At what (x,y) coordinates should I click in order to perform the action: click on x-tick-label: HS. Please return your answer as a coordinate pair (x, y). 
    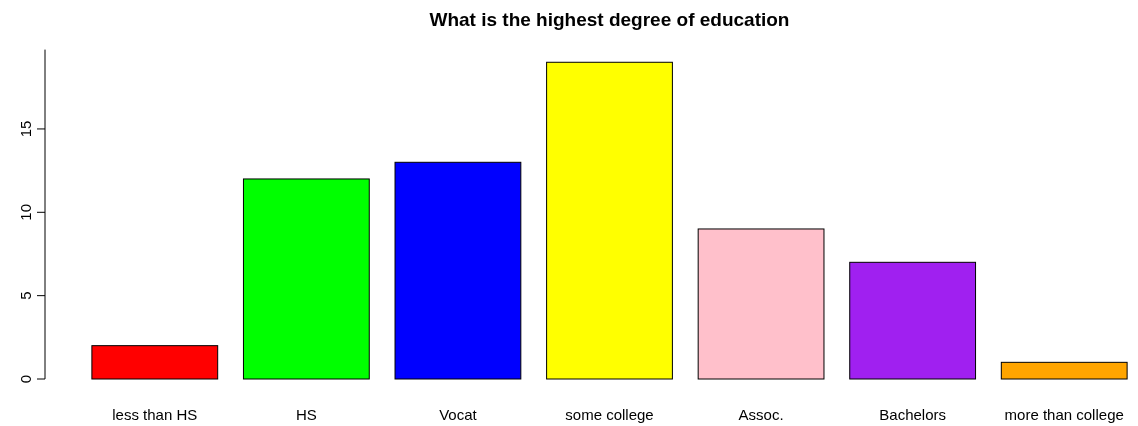
    Looking at the image, I should click on (306, 414).